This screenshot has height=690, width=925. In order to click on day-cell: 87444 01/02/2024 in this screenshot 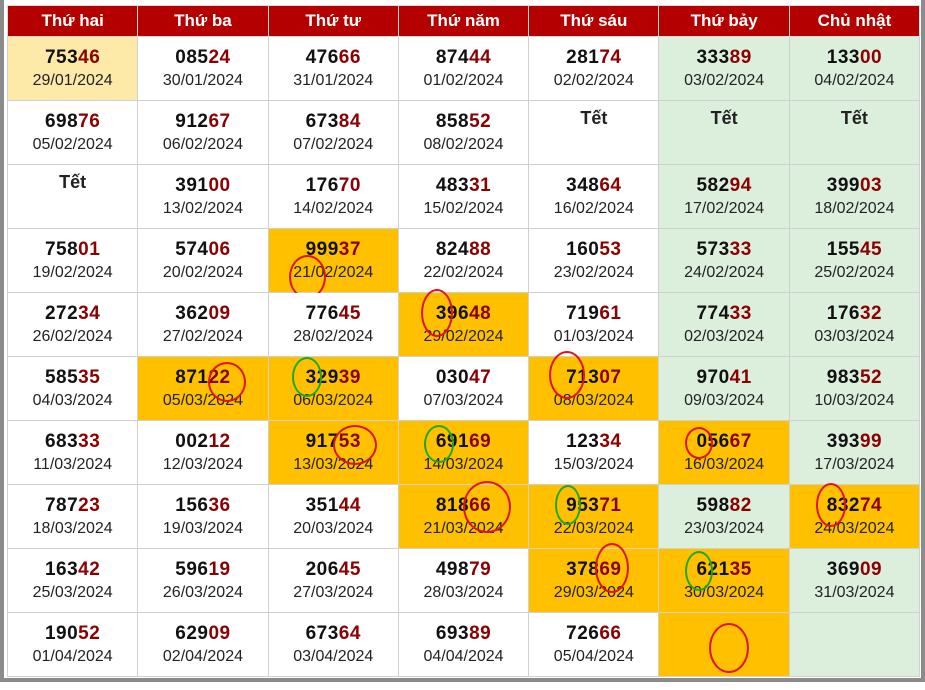, I will do `click(463, 68)`.